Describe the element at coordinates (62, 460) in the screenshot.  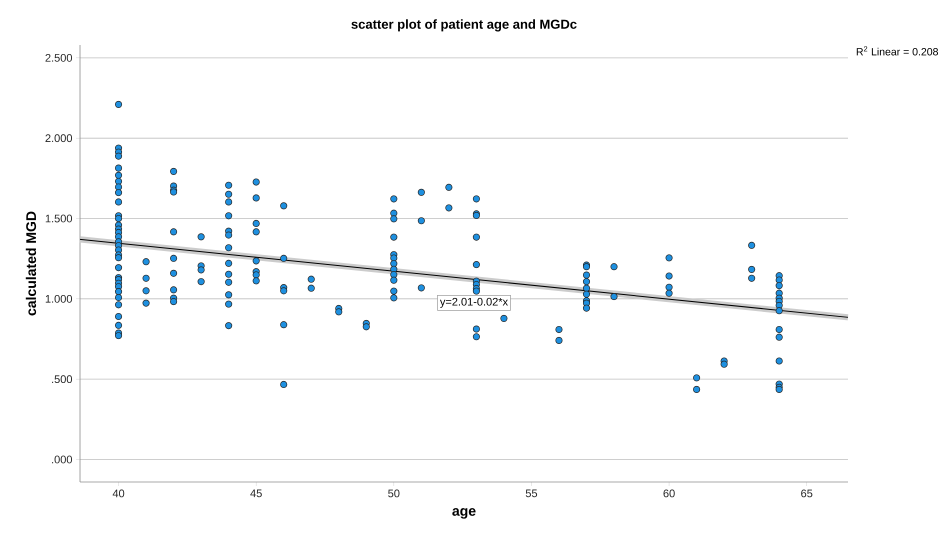
I see `y-tick-label: .000` at that location.